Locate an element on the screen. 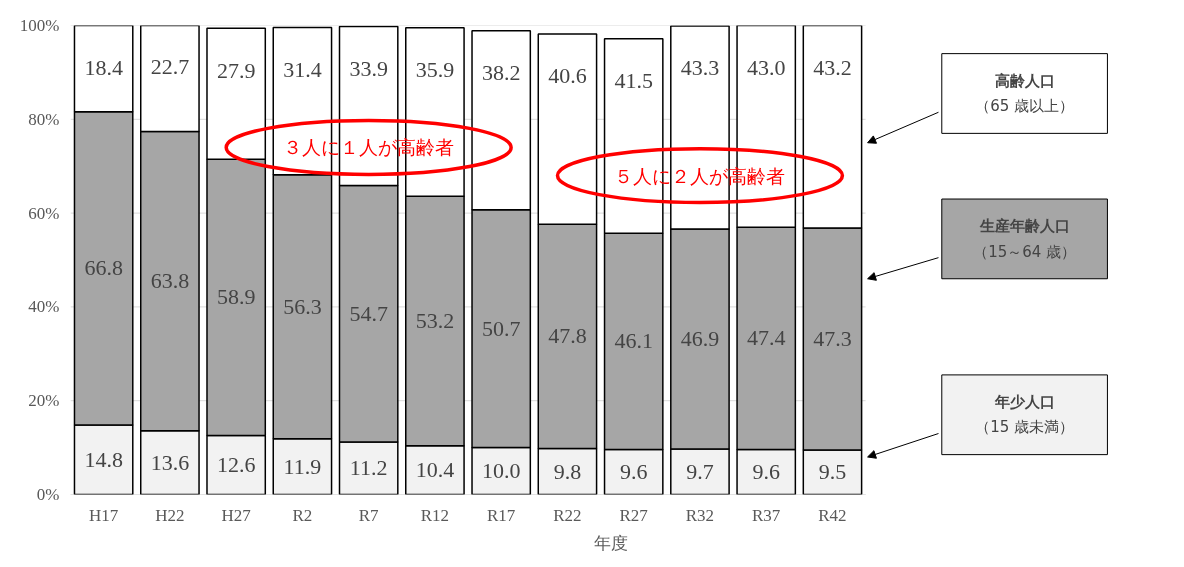  data-label: 14.8 is located at coordinates (103, 459).